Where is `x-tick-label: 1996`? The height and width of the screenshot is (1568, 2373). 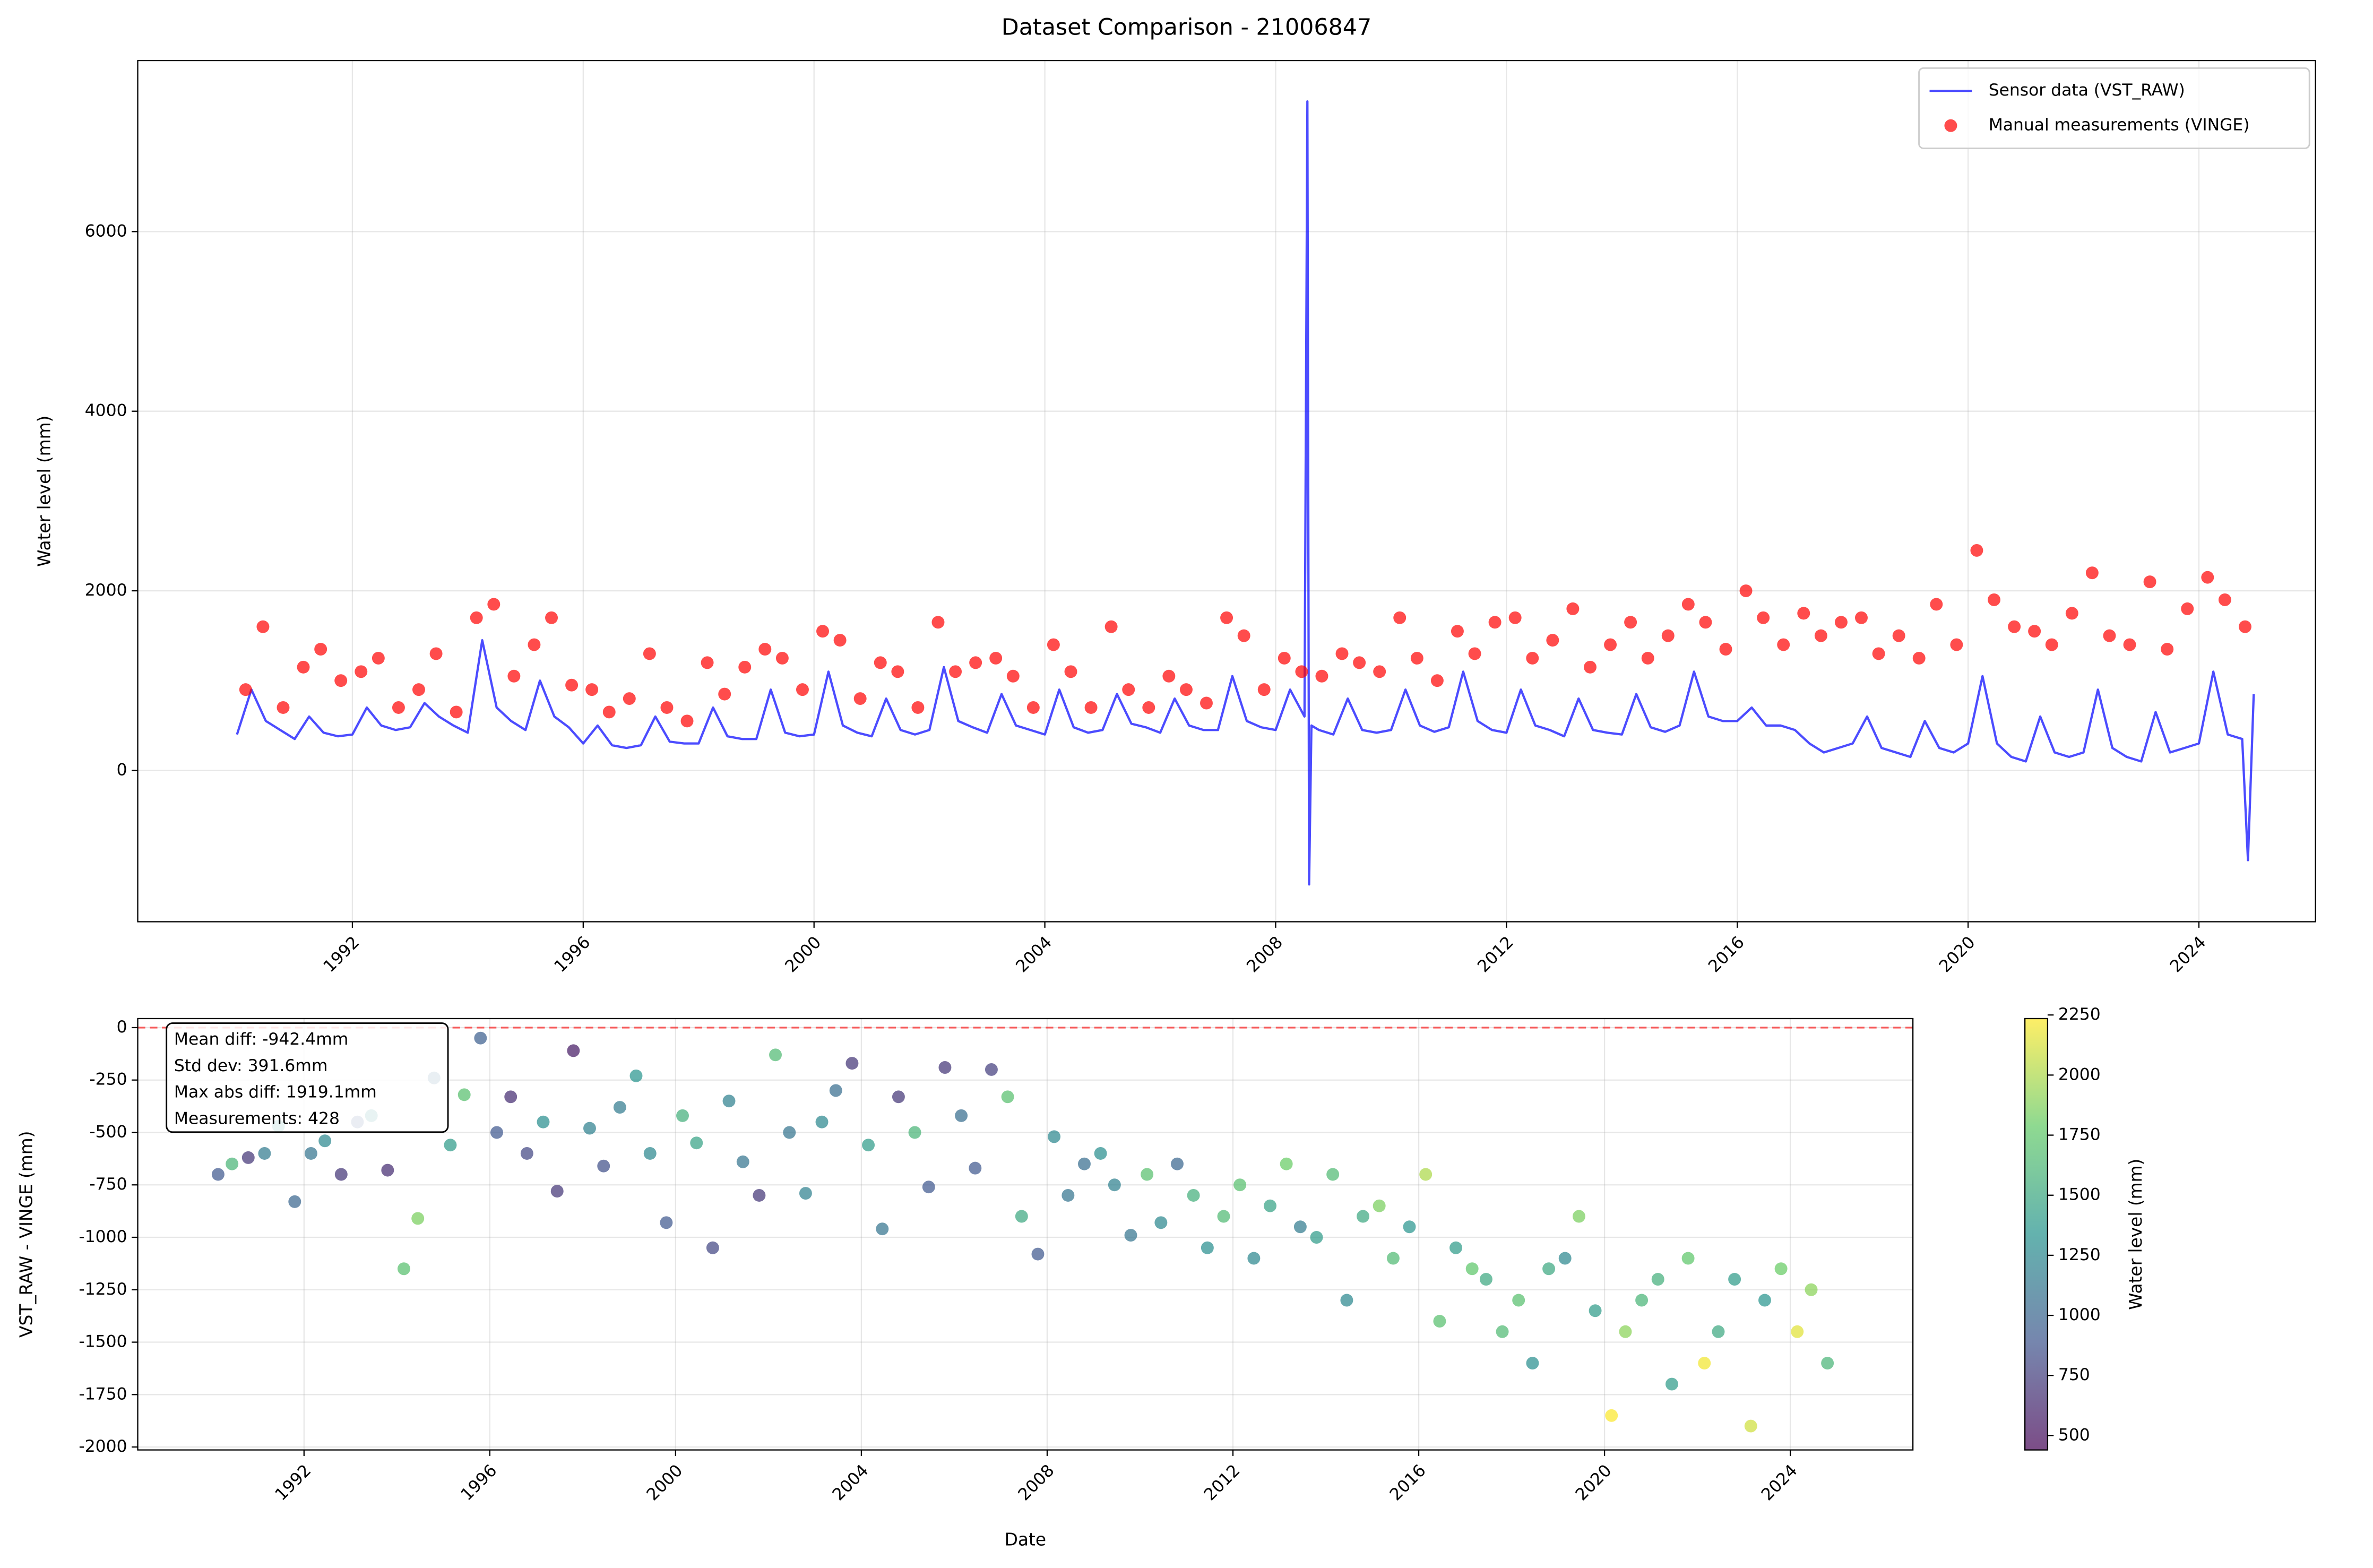
x-tick-label: 1996 is located at coordinates (479, 1482).